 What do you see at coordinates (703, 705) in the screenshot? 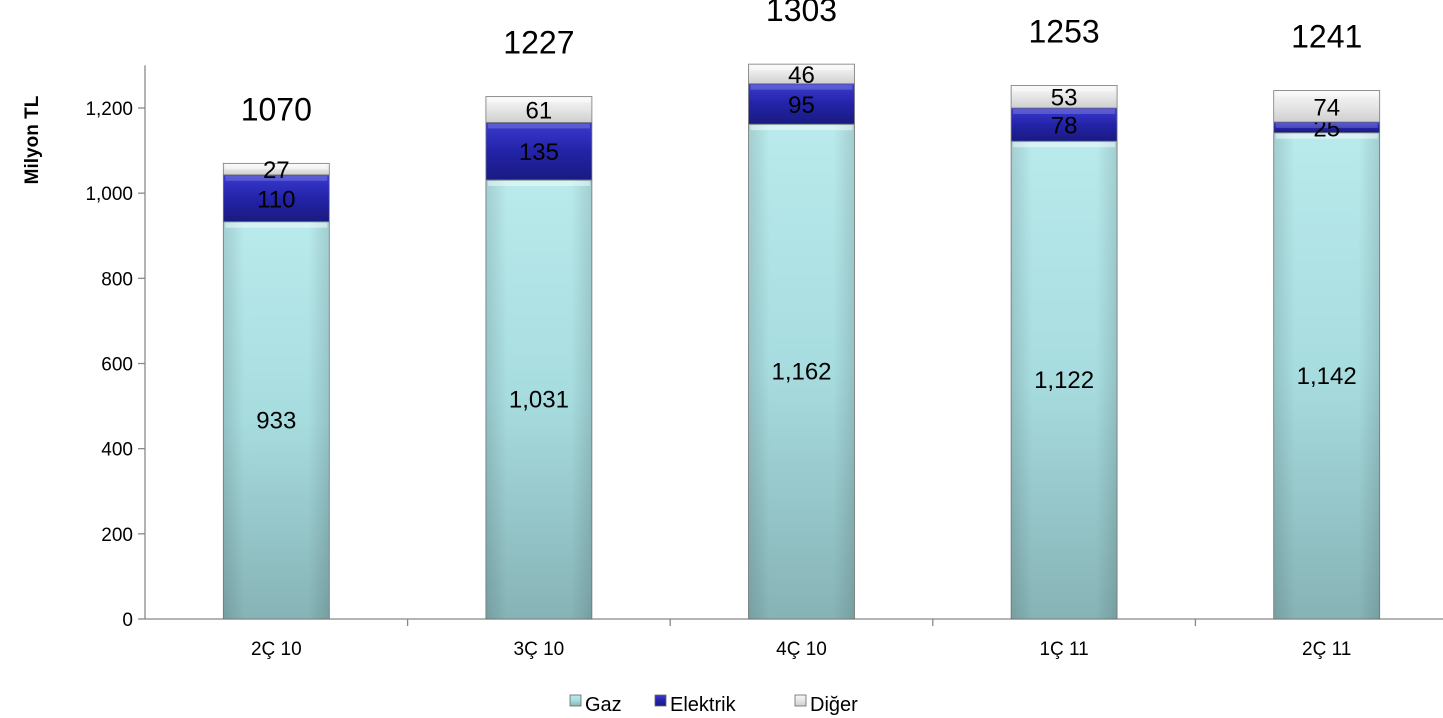
I see `legend-label: Elektrik` at bounding box center [703, 705].